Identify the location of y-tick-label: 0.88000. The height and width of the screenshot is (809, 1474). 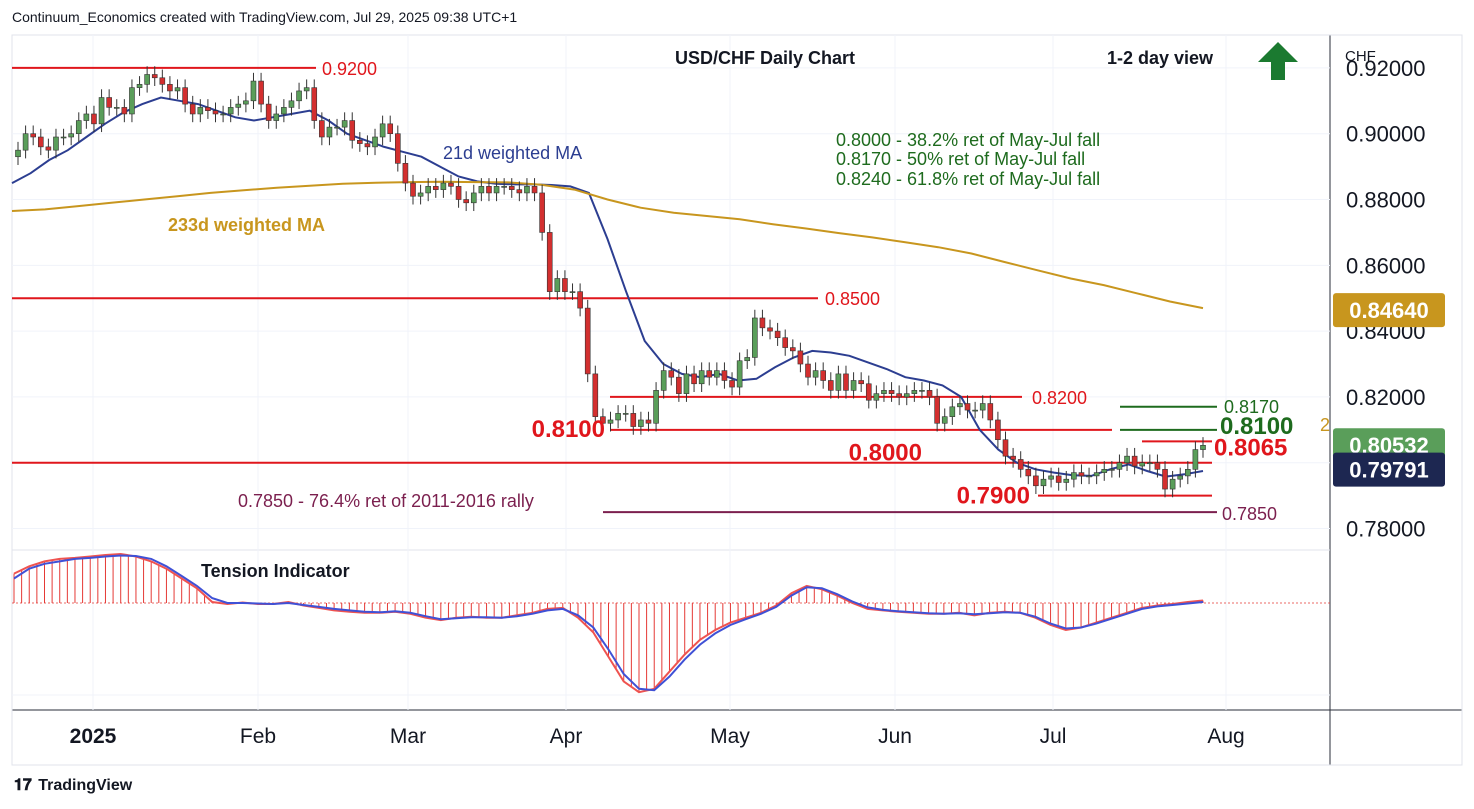
(1386, 200).